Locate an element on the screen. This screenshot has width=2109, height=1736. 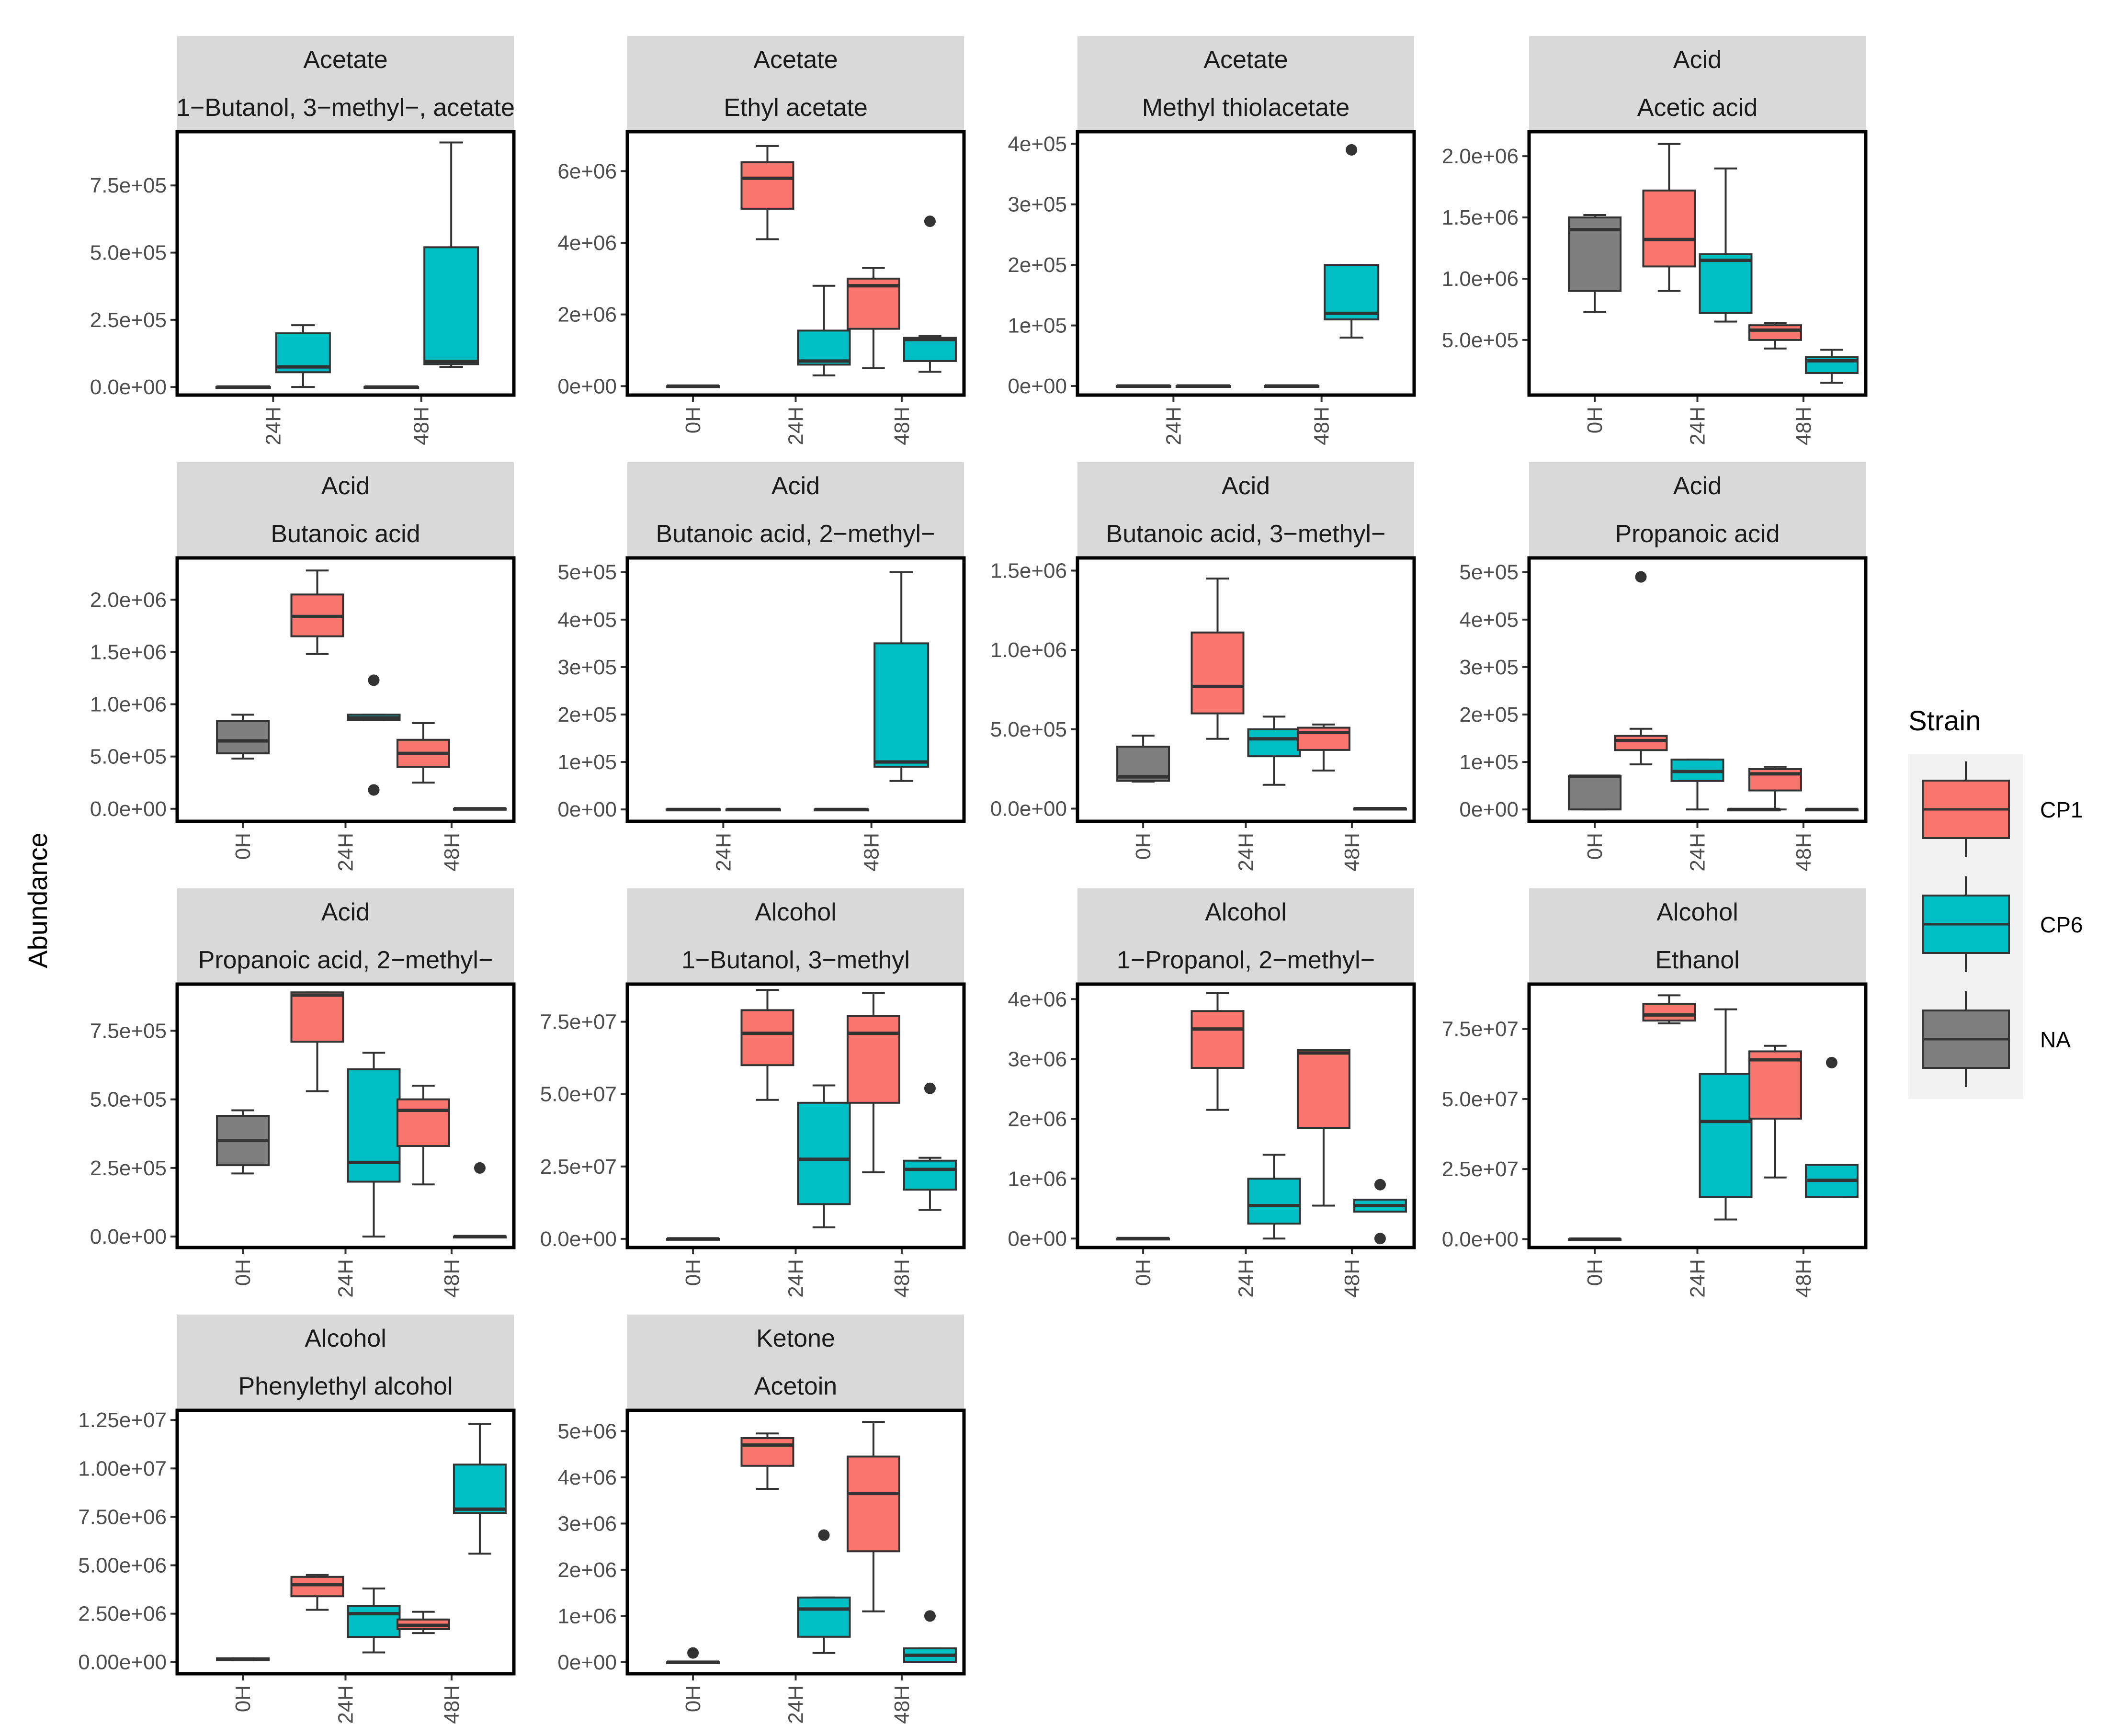
strip-labels: Acetate Methyl thiolacetate is located at coordinates (1246, 84).